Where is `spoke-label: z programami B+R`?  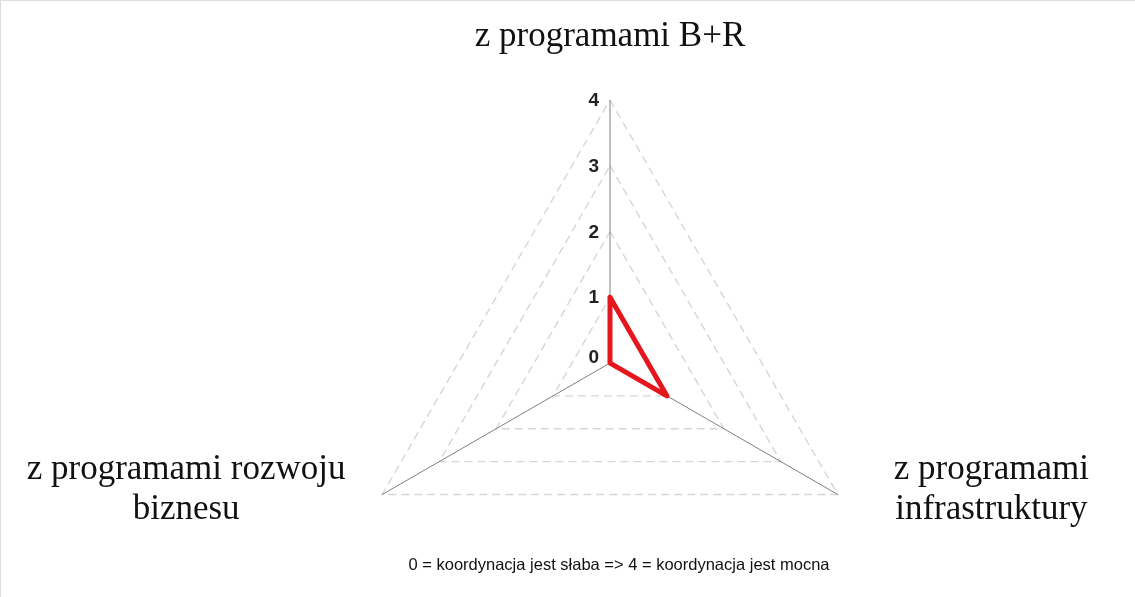
spoke-label: z programami B+R is located at coordinates (610, 34).